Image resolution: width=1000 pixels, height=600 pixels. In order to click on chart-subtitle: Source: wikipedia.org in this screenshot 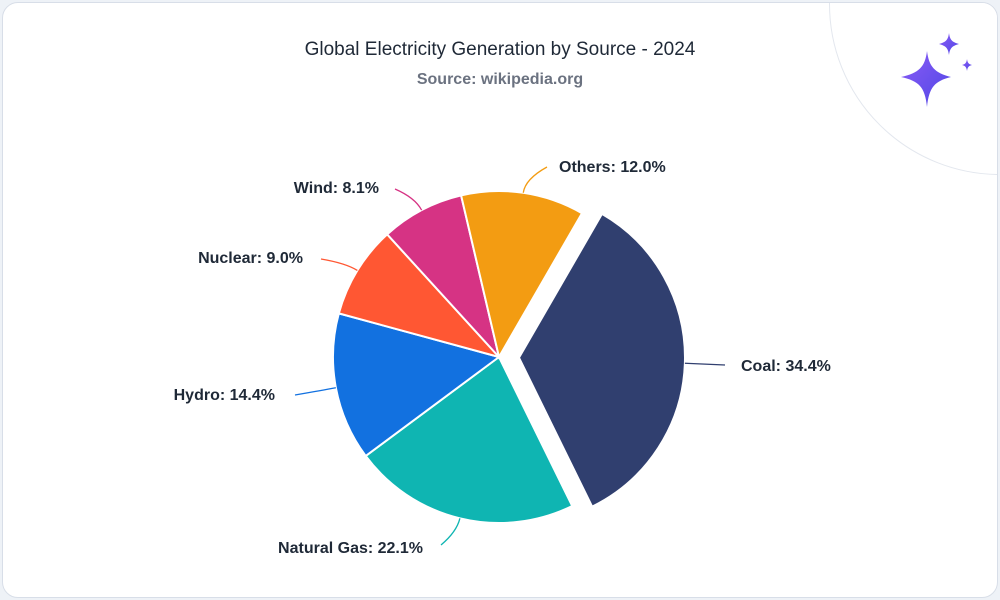, I will do `click(500, 79)`.